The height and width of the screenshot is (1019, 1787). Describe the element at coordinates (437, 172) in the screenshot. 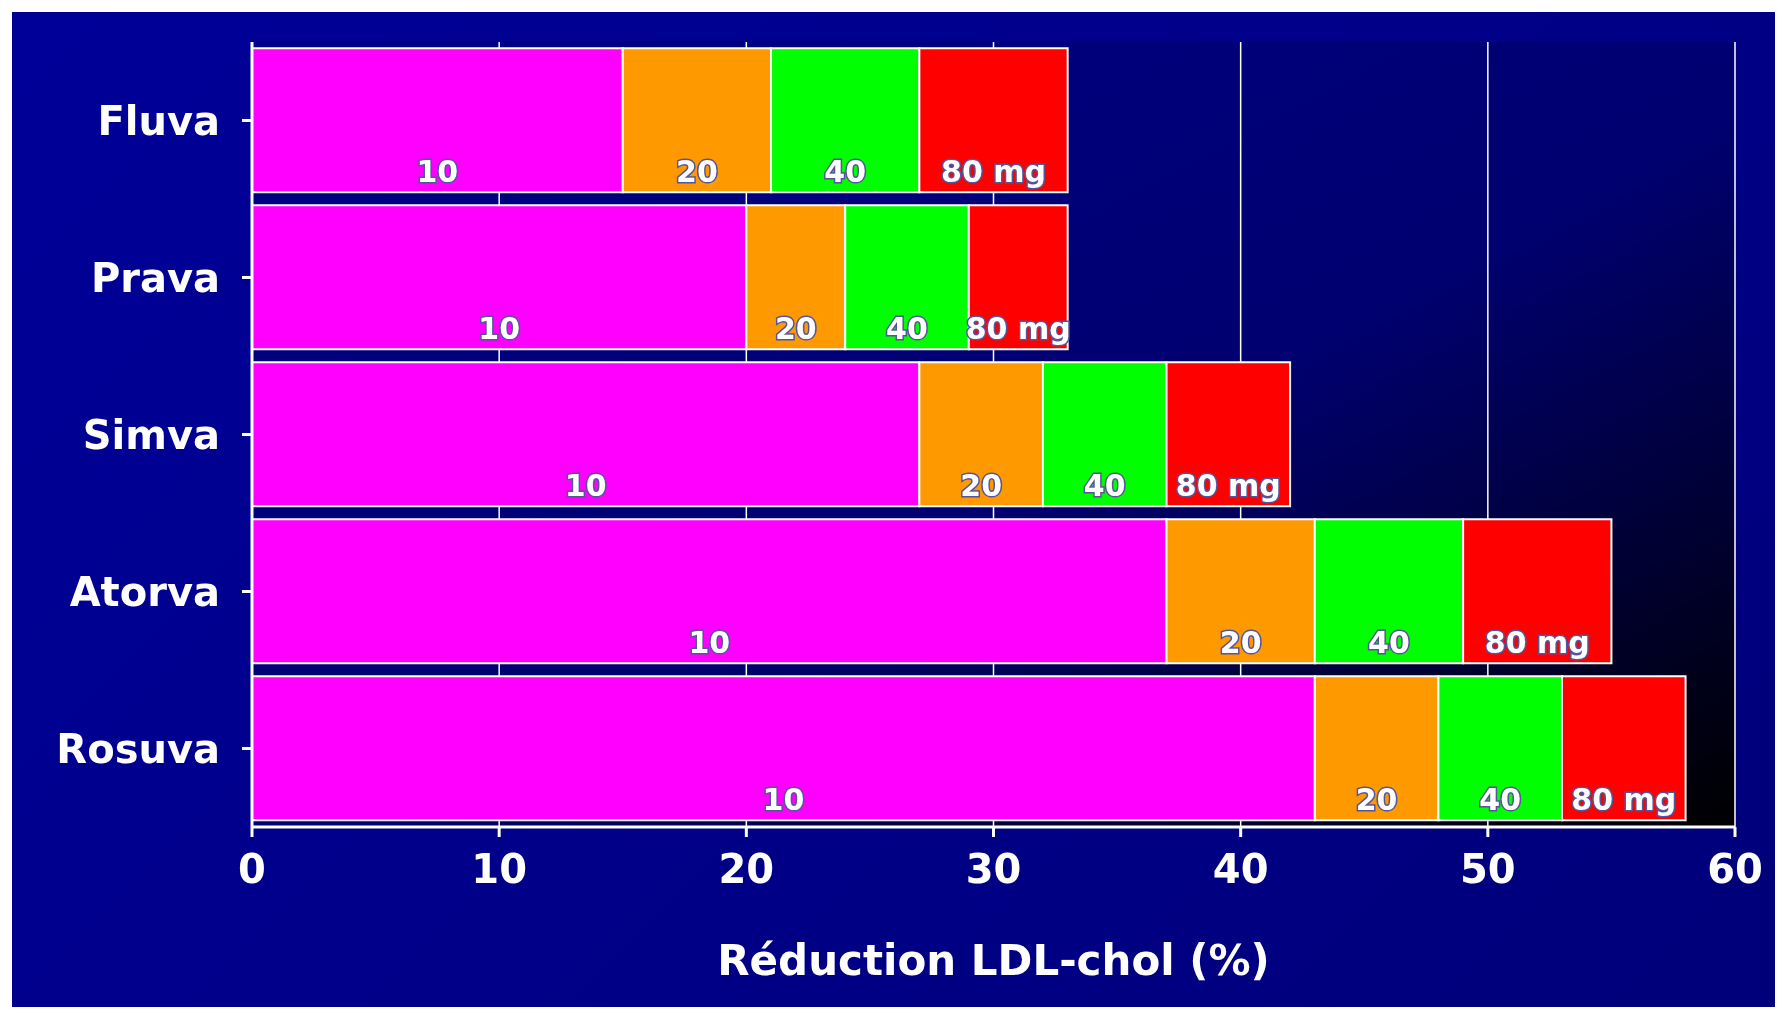

I see `series-label: 10` at that location.